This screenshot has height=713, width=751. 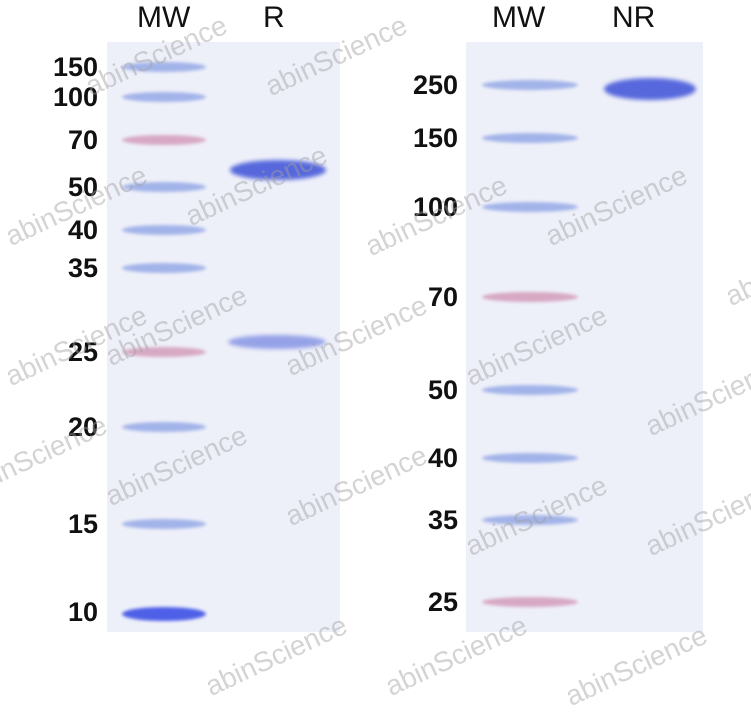 I want to click on lane-label-mw-left: MW, so click(x=164, y=17).